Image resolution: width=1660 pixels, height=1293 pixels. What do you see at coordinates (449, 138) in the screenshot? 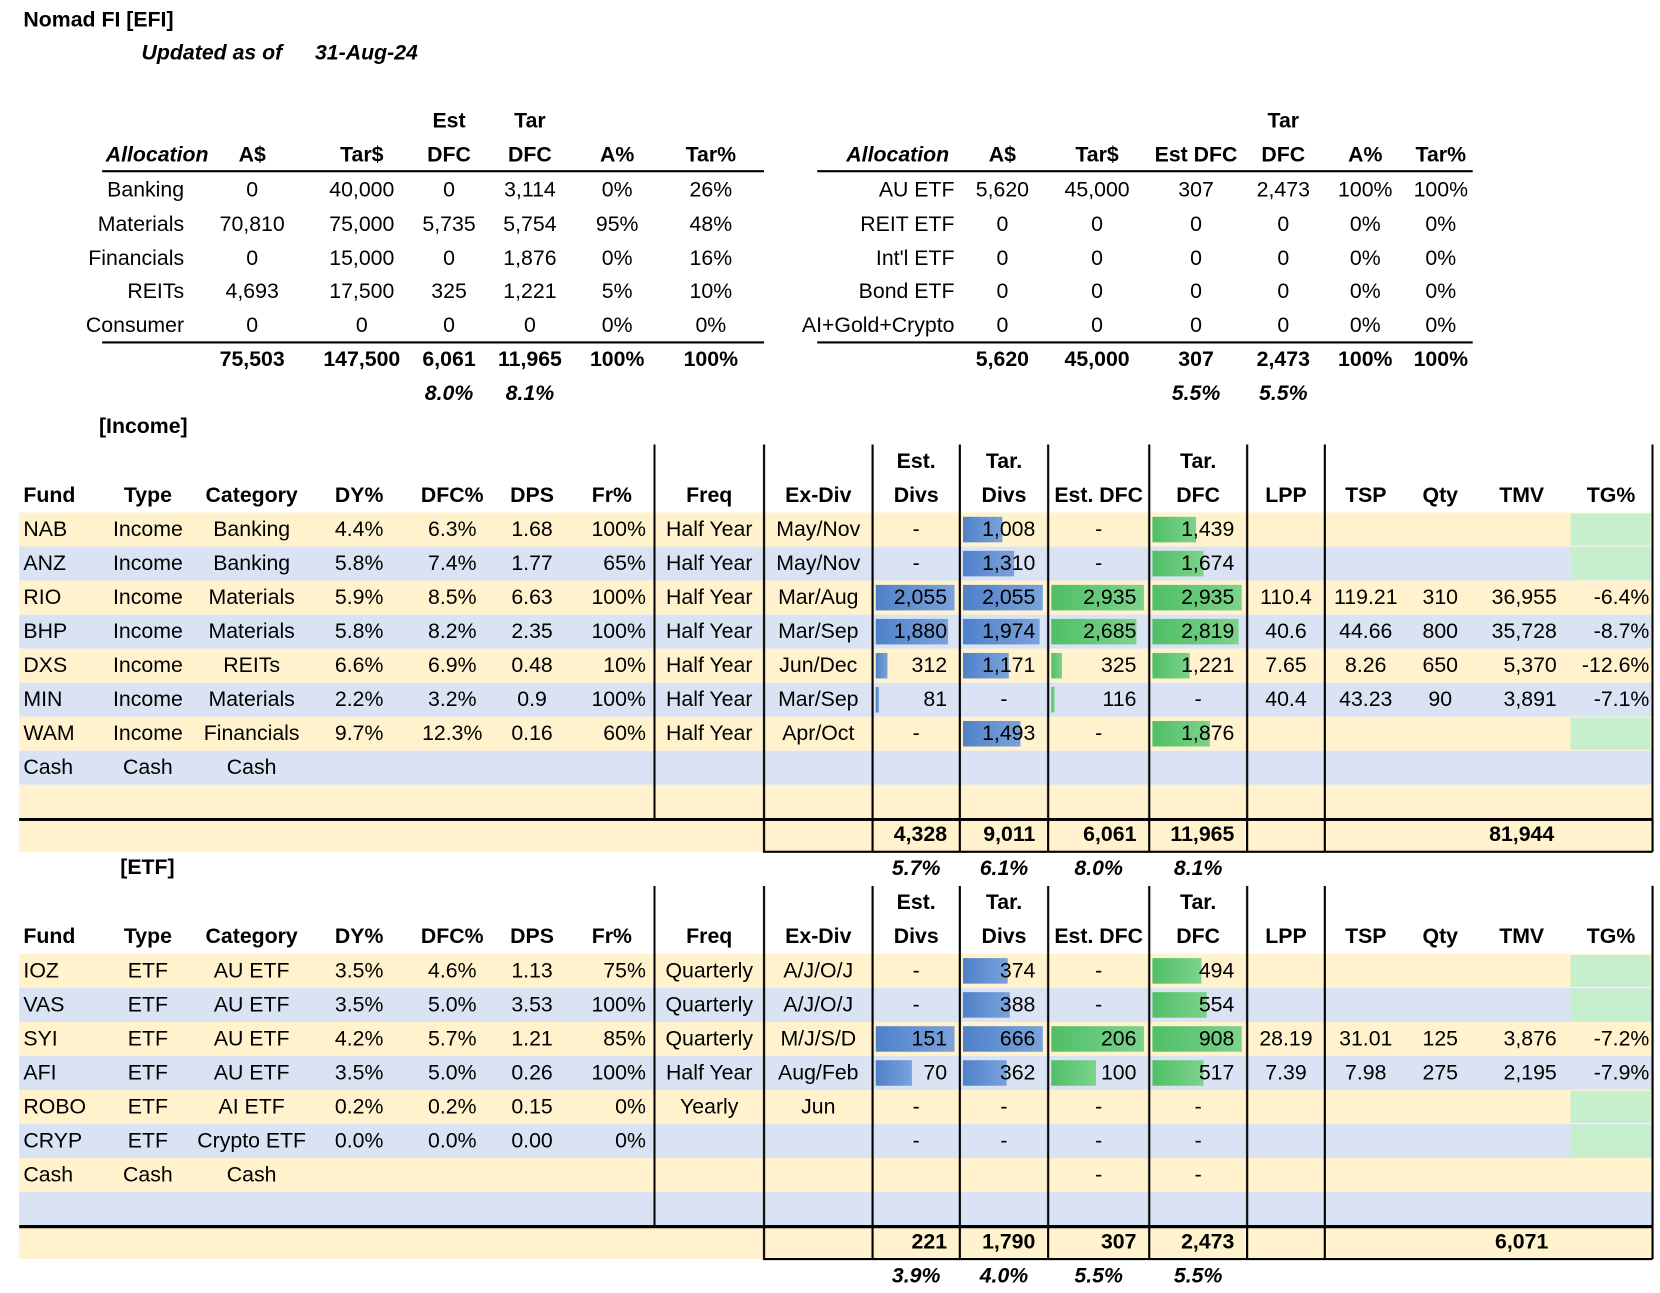
I see `alloc-header: Est DFC` at bounding box center [449, 138].